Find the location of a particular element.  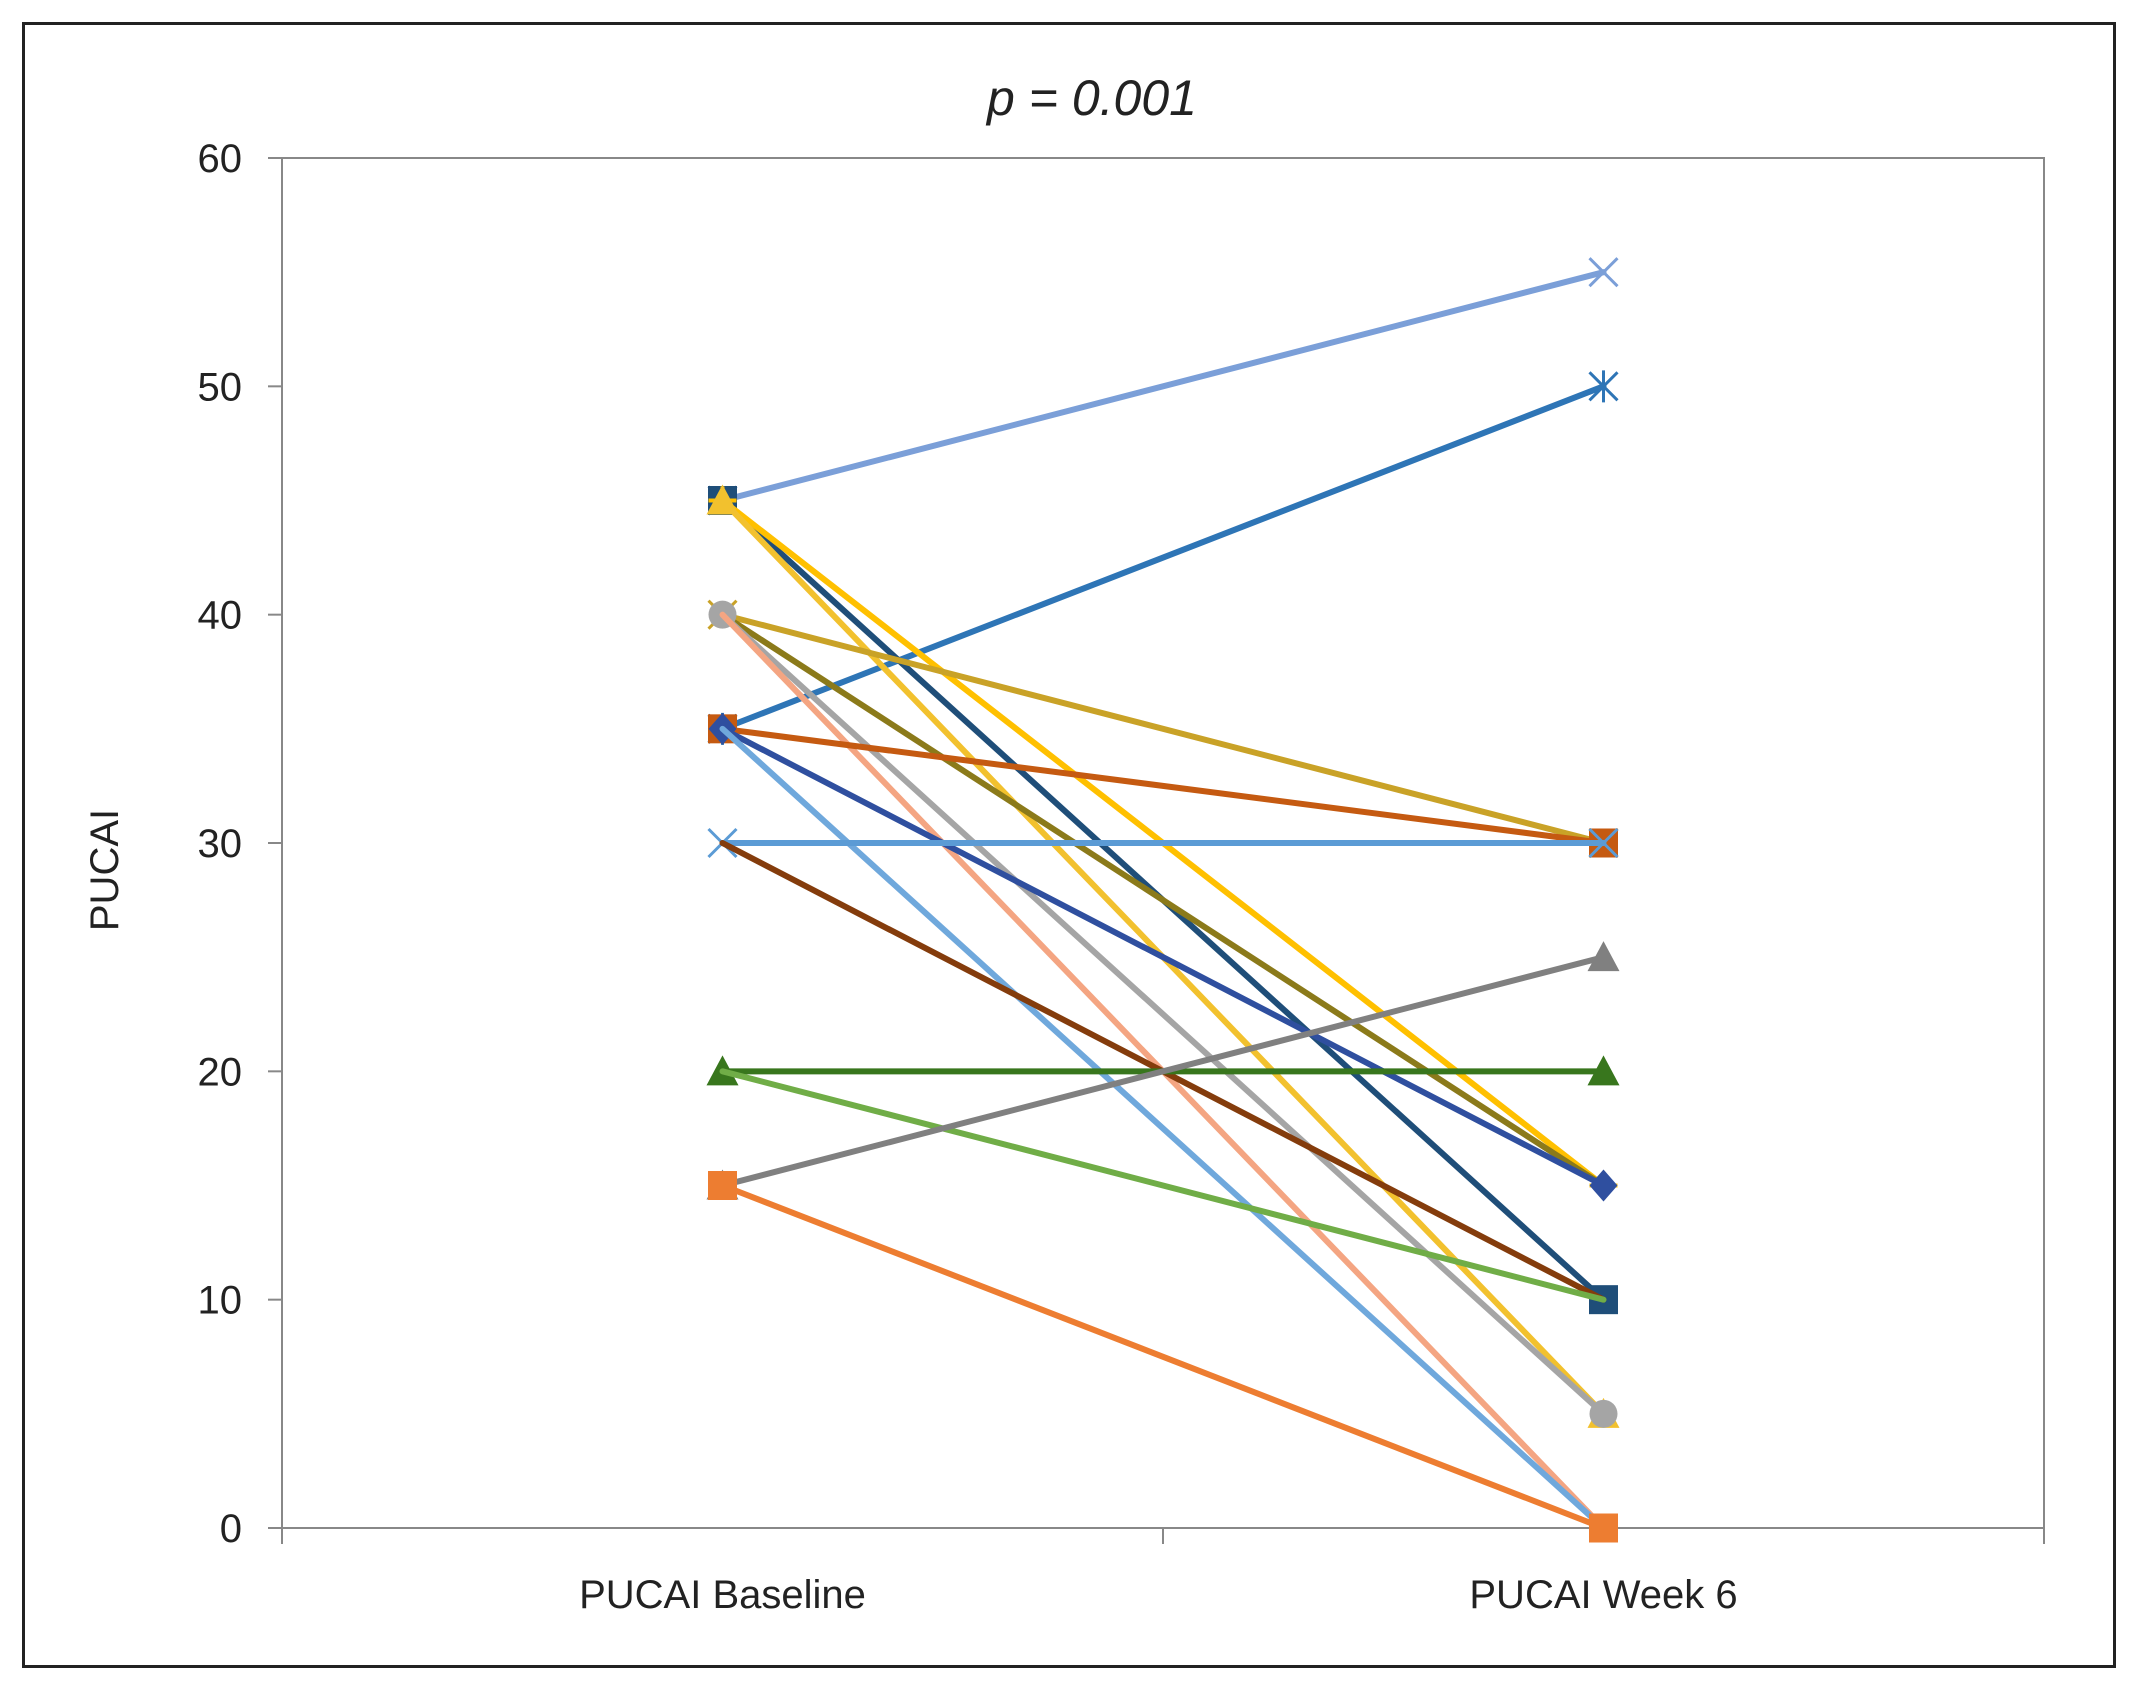

y-tick-label: 50 is located at coordinates (220, 387).